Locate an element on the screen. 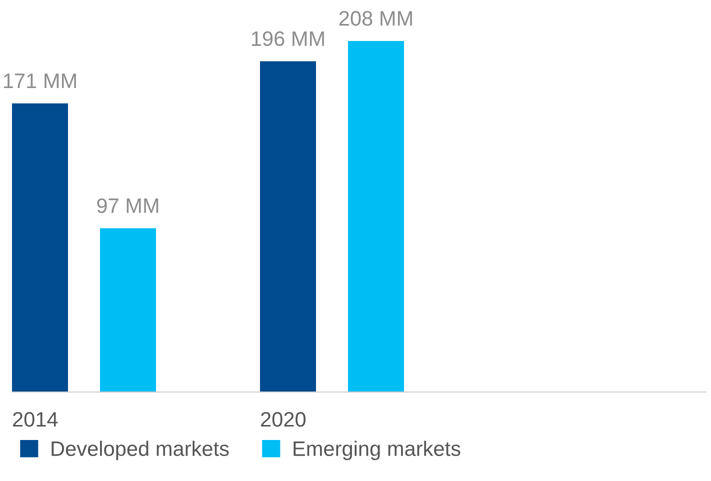 The width and height of the screenshot is (711, 481). x-tick-label: 2014 is located at coordinates (35, 419).